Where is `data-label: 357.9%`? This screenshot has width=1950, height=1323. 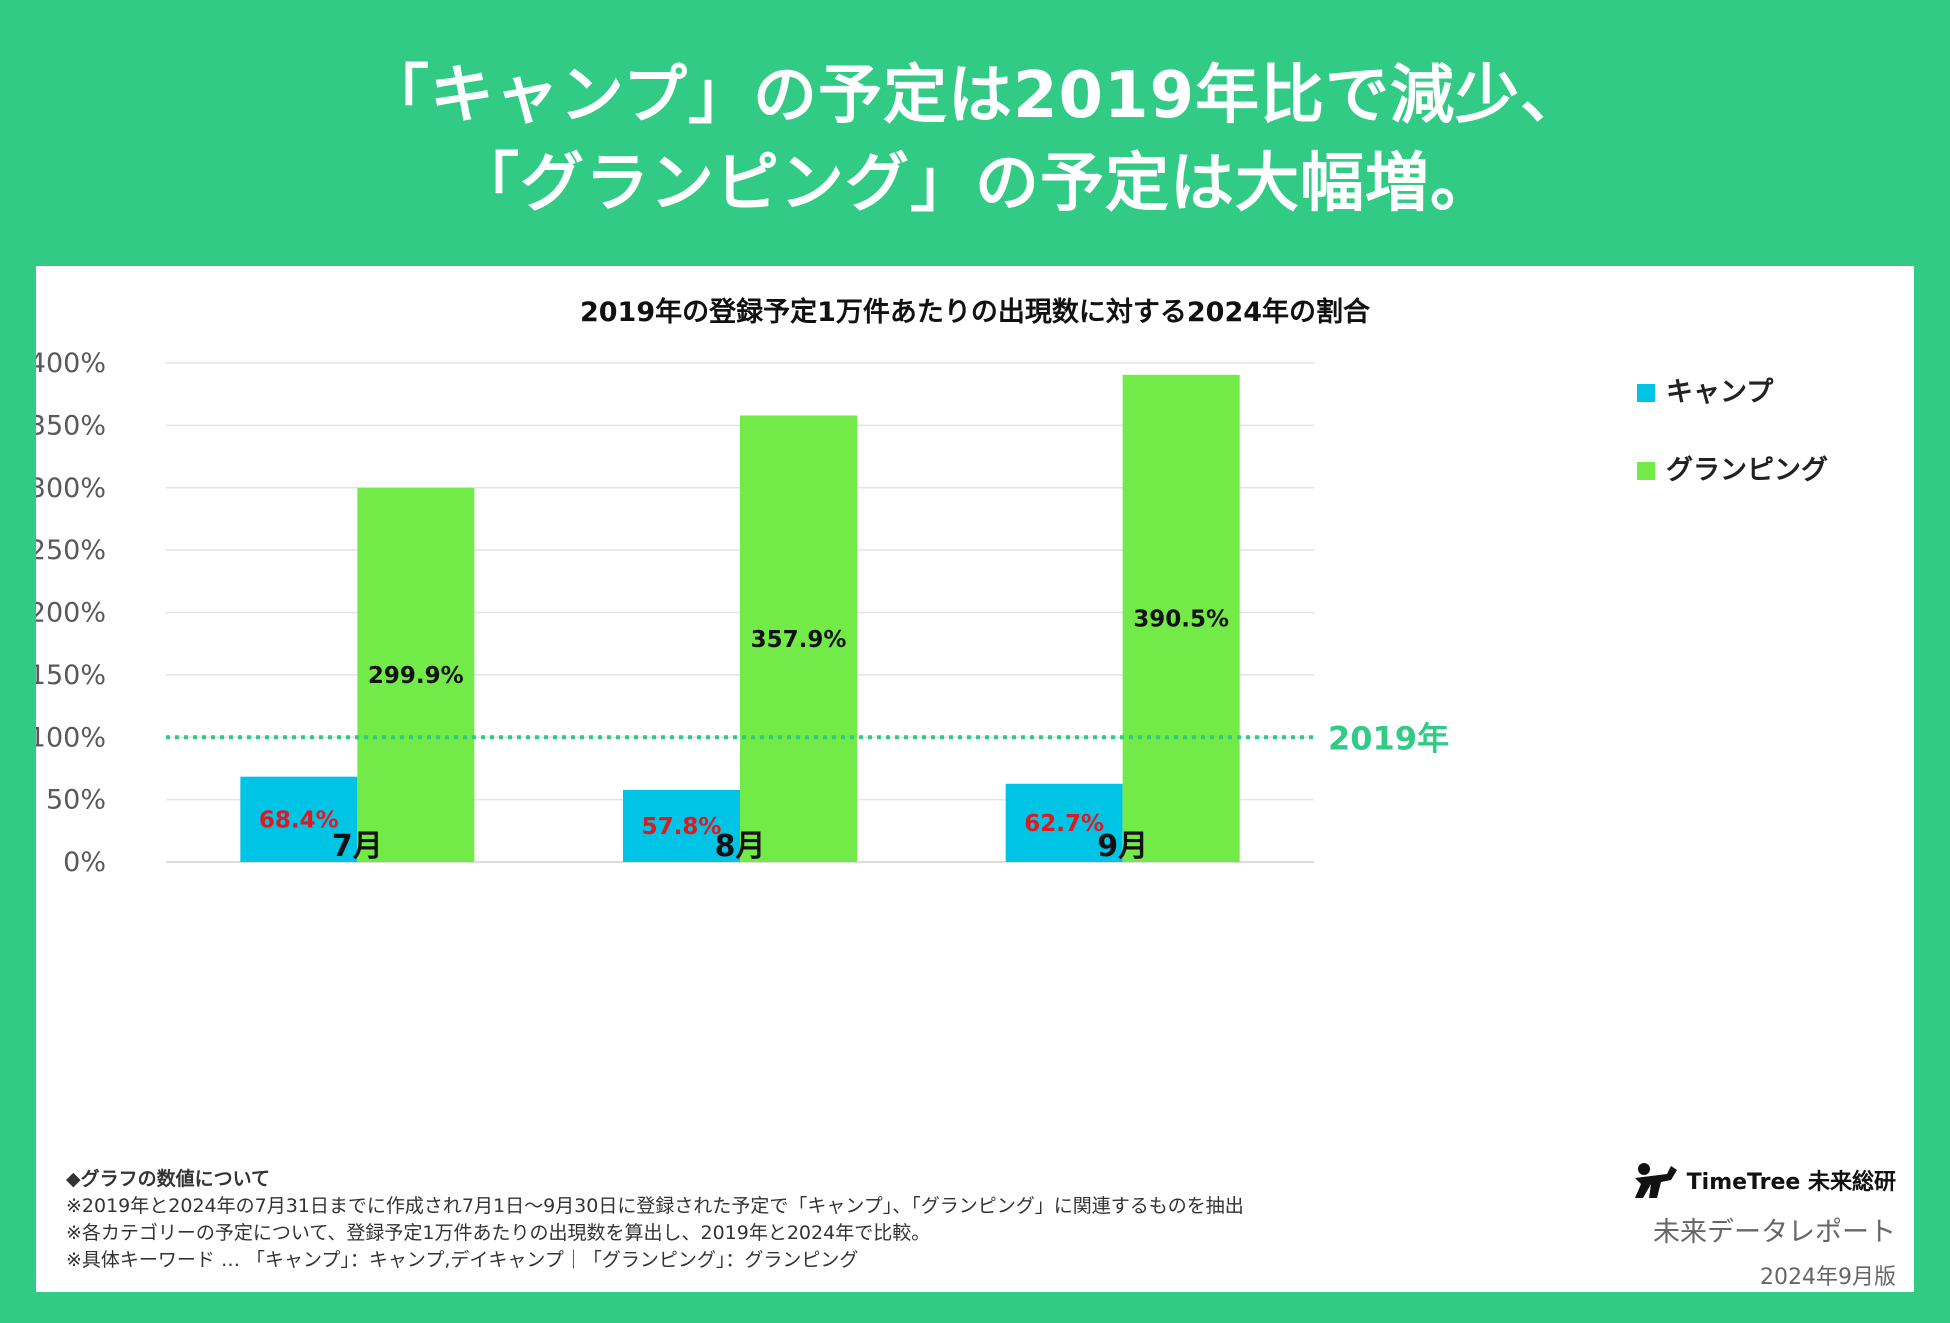
data-label: 357.9% is located at coordinates (799, 640).